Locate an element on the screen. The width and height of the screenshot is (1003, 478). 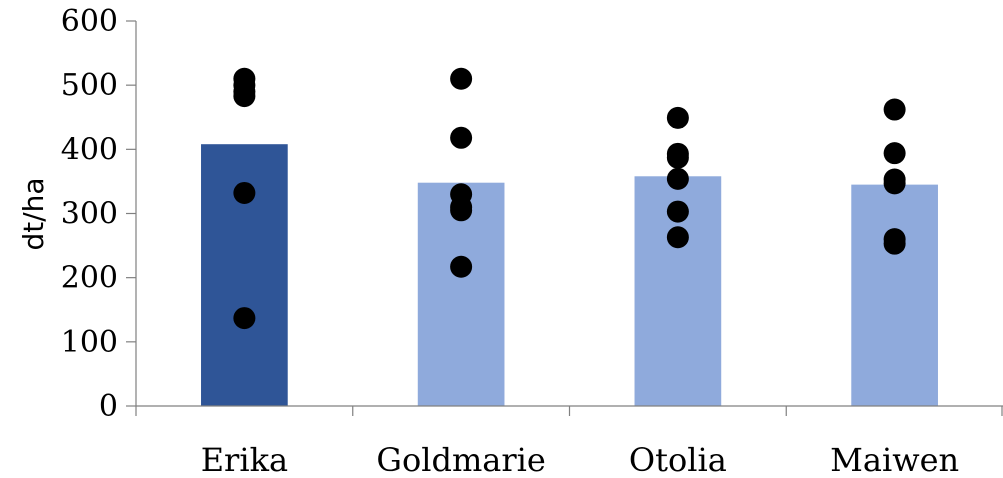
y-tick-label: 200 is located at coordinates (89, 278).